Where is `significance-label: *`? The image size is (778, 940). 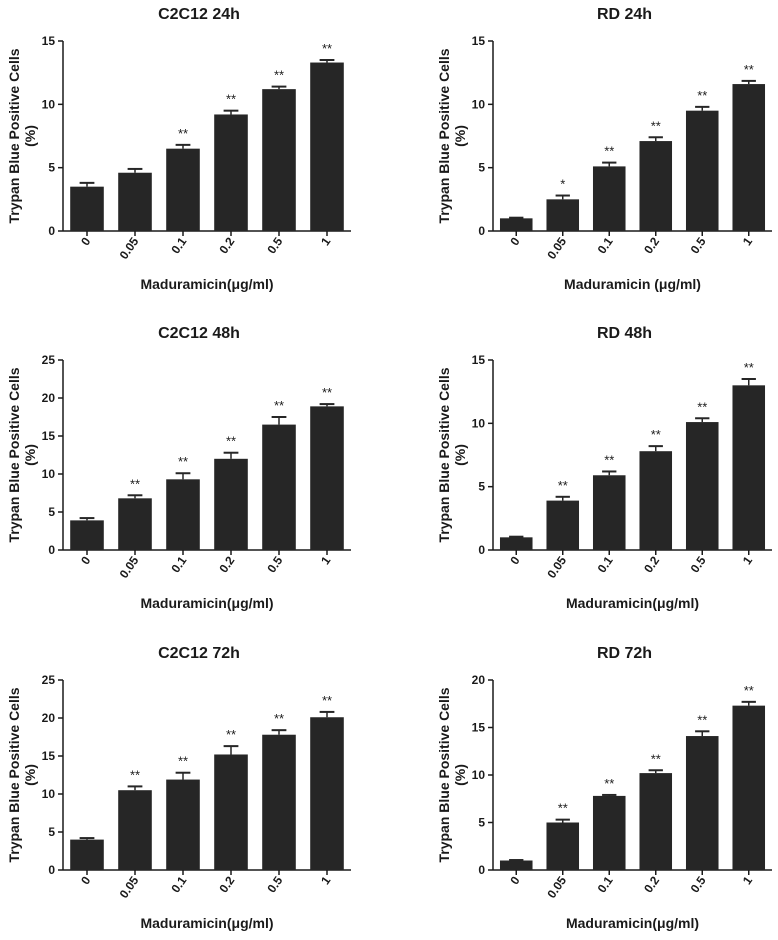
significance-label: * is located at coordinates (562, 184).